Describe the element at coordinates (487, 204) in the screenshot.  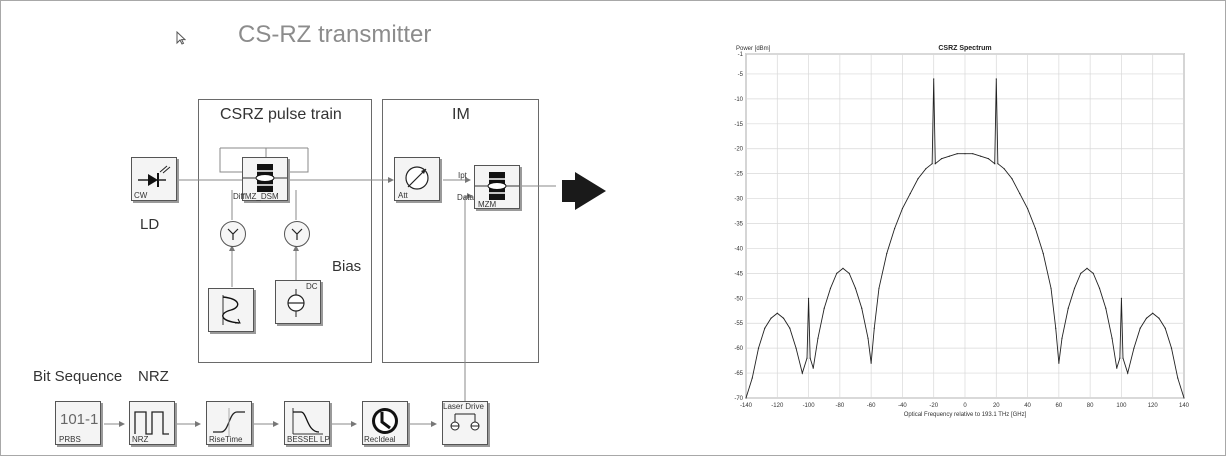
I see `mzm-caption: MZM` at that location.